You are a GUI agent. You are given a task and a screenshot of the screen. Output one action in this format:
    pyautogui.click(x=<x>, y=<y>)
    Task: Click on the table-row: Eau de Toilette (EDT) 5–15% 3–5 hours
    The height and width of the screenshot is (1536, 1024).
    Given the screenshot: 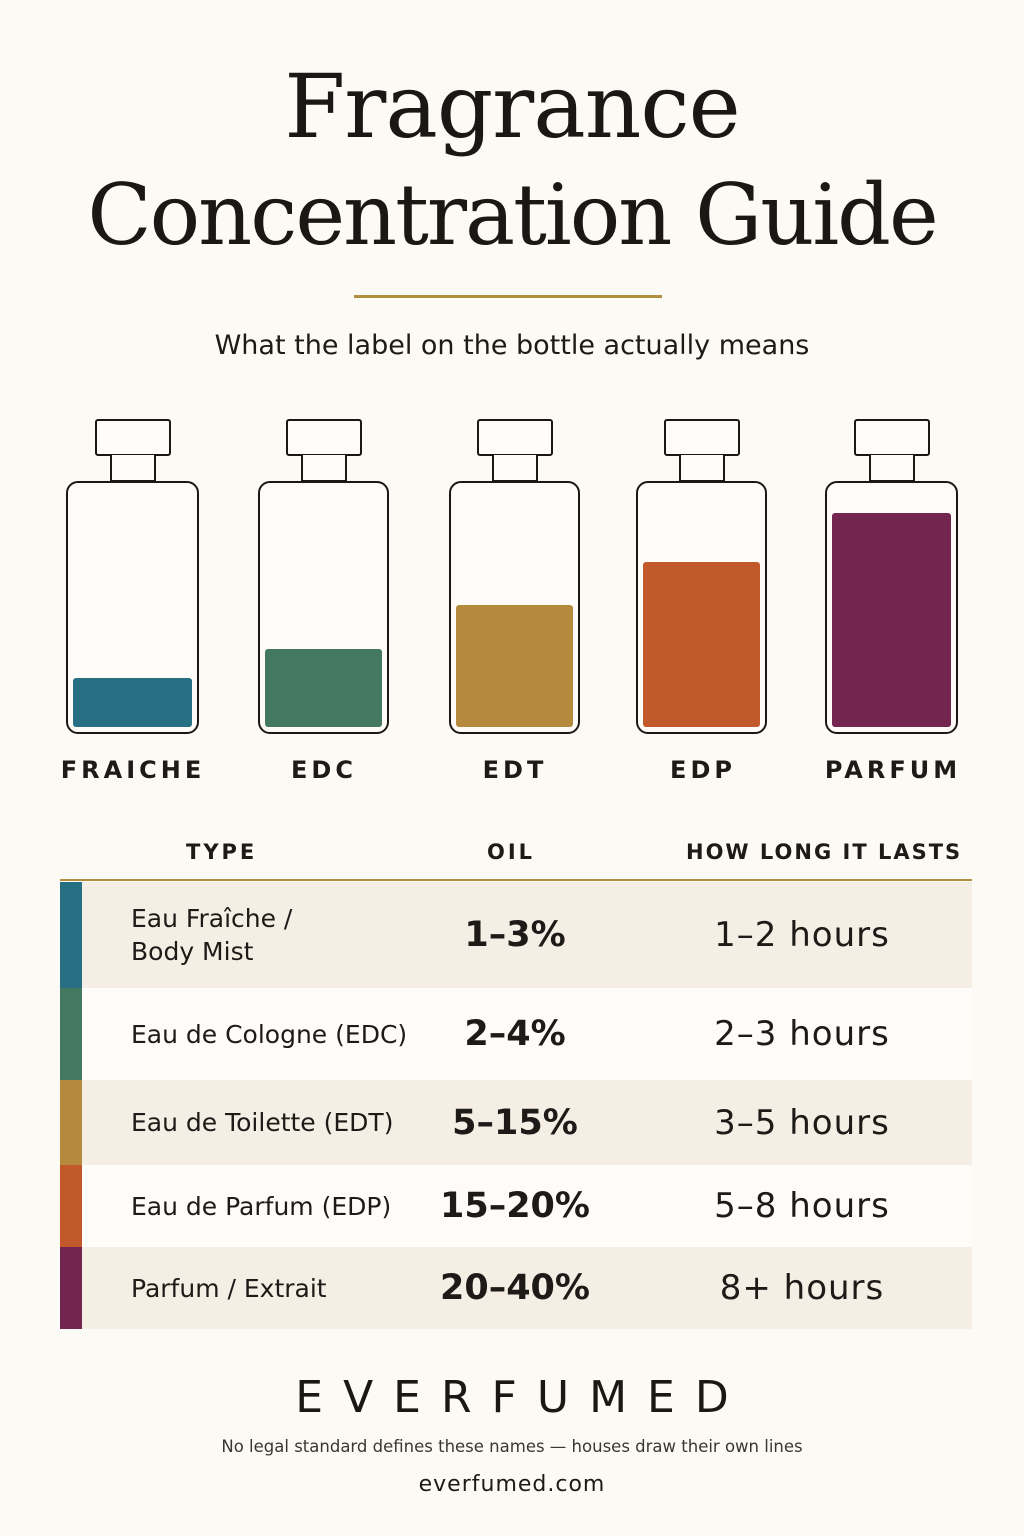 What is the action you would take?
    pyautogui.click(x=516, y=1122)
    